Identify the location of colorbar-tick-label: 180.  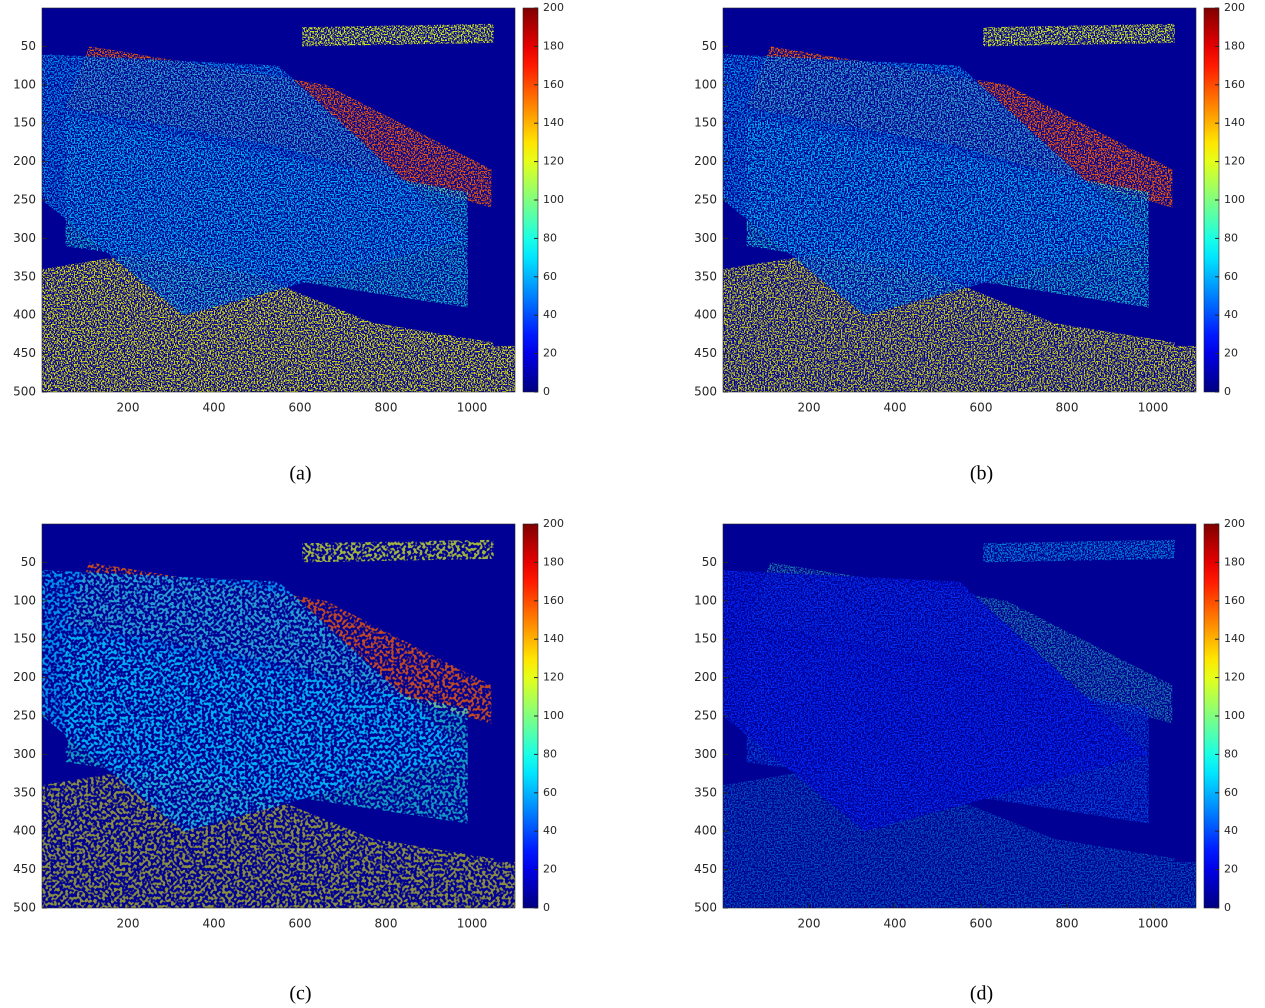
(1234, 561).